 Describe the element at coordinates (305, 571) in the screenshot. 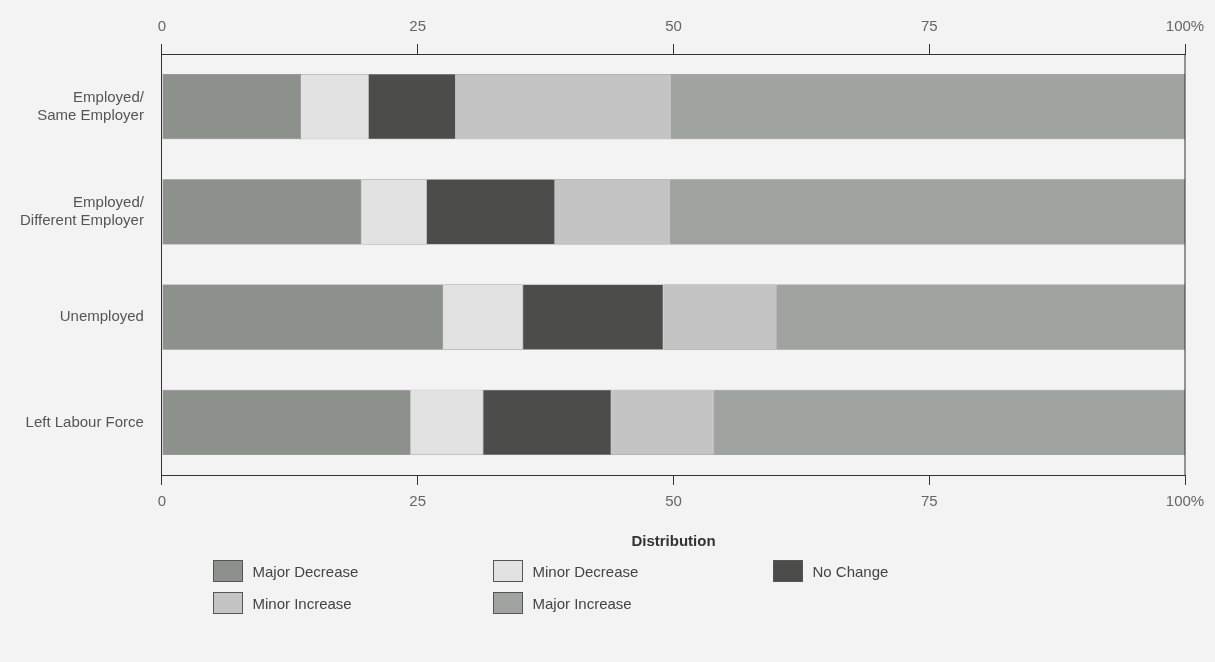

I see `legend-label: Major Decrease` at that location.